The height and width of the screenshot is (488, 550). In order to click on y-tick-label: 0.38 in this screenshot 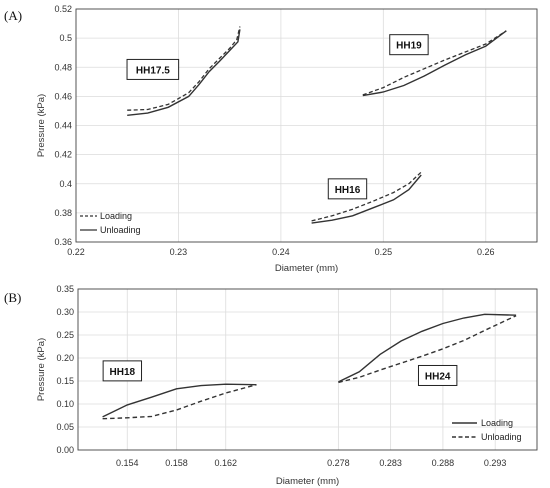, I will do `click(63, 213)`.